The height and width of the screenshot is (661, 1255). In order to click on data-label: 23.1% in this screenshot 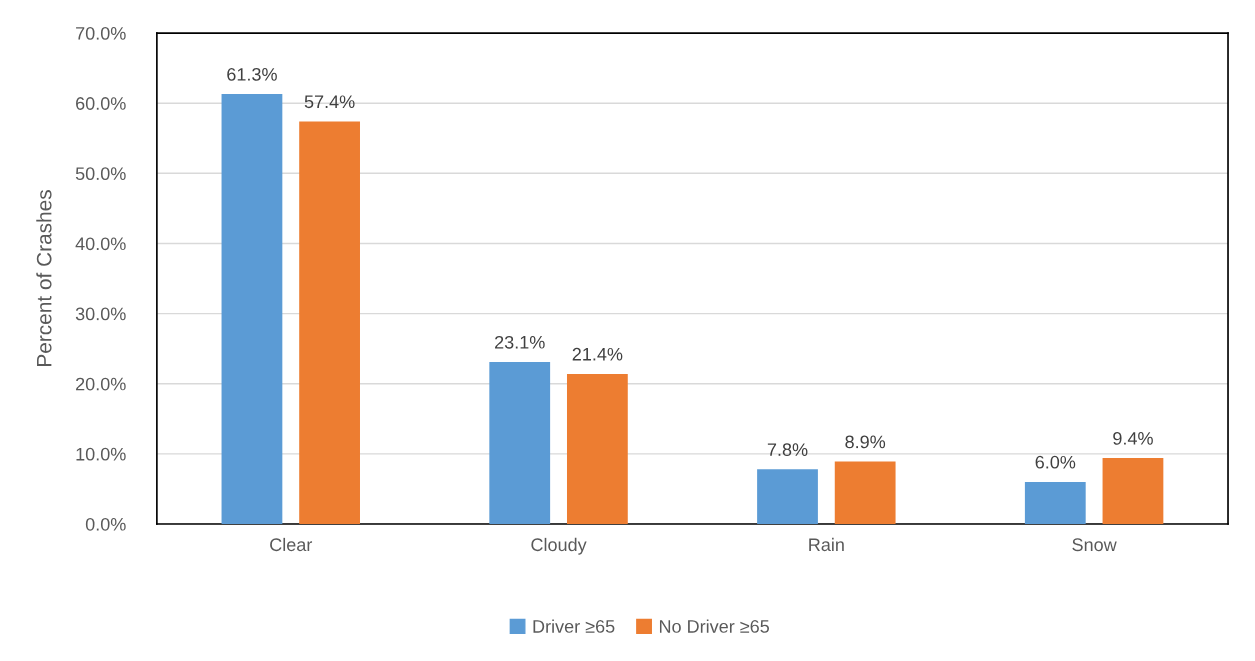, I will do `click(520, 342)`.